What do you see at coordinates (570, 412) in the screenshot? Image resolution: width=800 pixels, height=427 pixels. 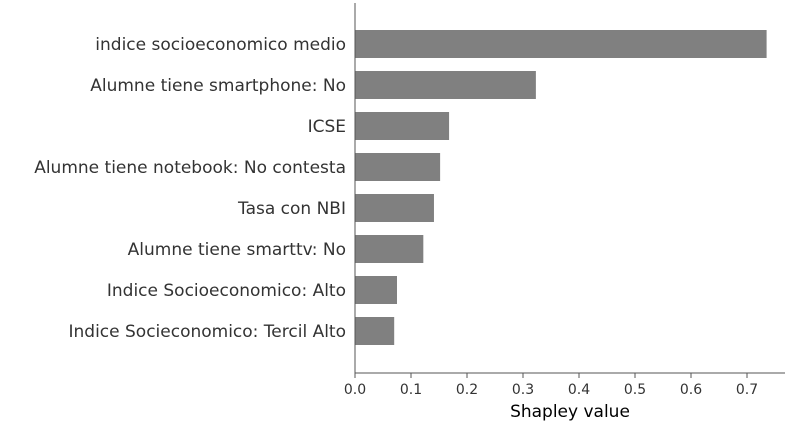 I see `x-axis-title: Shapley value` at bounding box center [570, 412].